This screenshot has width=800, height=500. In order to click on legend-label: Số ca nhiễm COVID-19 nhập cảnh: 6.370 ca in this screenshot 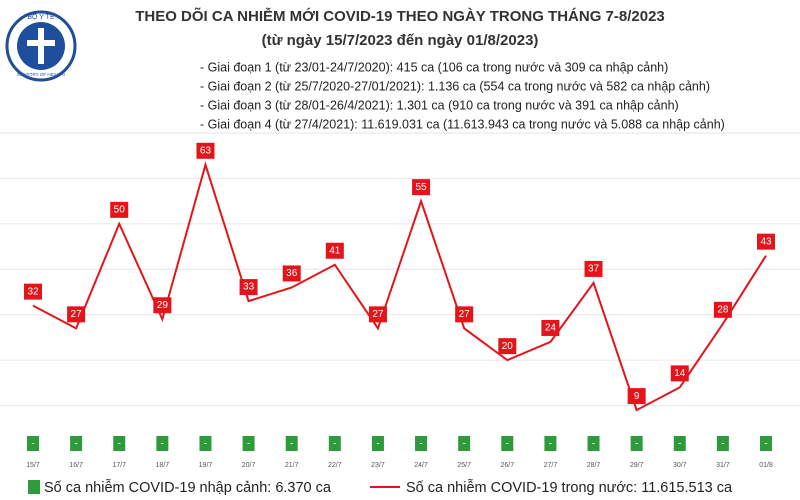, I will do `click(188, 487)`.